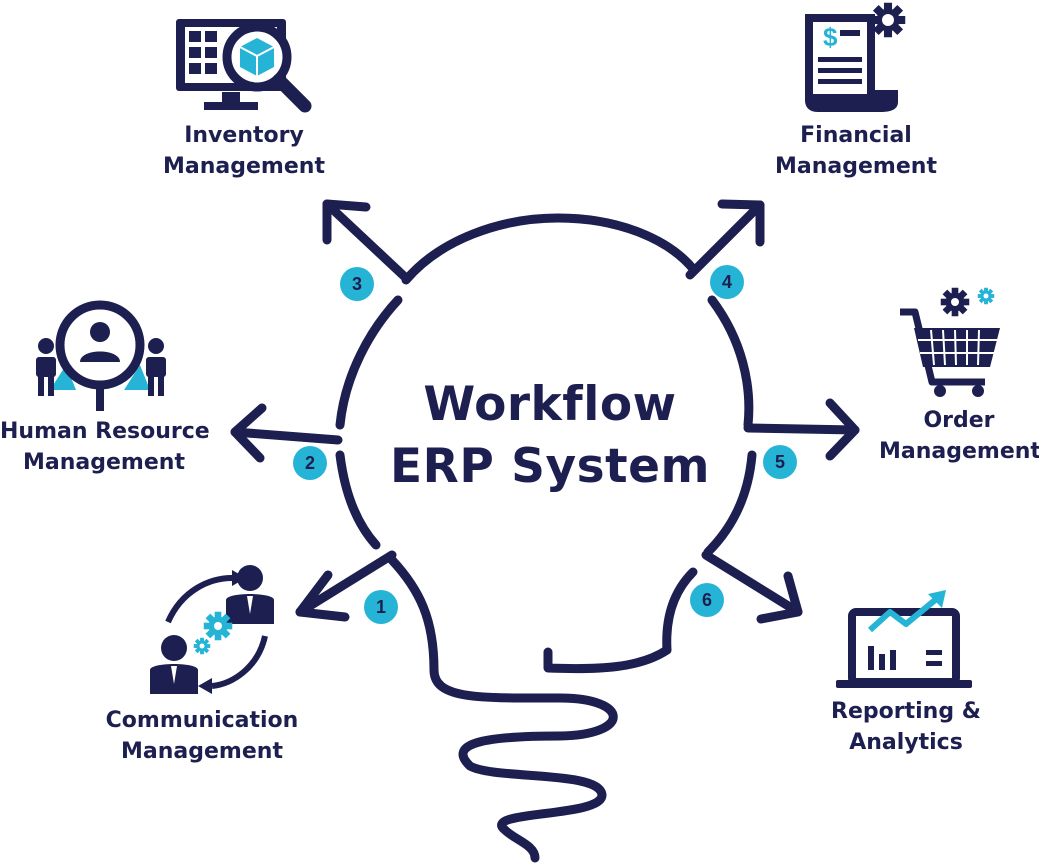 The width and height of the screenshot is (1039, 863). I want to click on module-label-reporting: Reporting & Analytics, so click(906, 727).